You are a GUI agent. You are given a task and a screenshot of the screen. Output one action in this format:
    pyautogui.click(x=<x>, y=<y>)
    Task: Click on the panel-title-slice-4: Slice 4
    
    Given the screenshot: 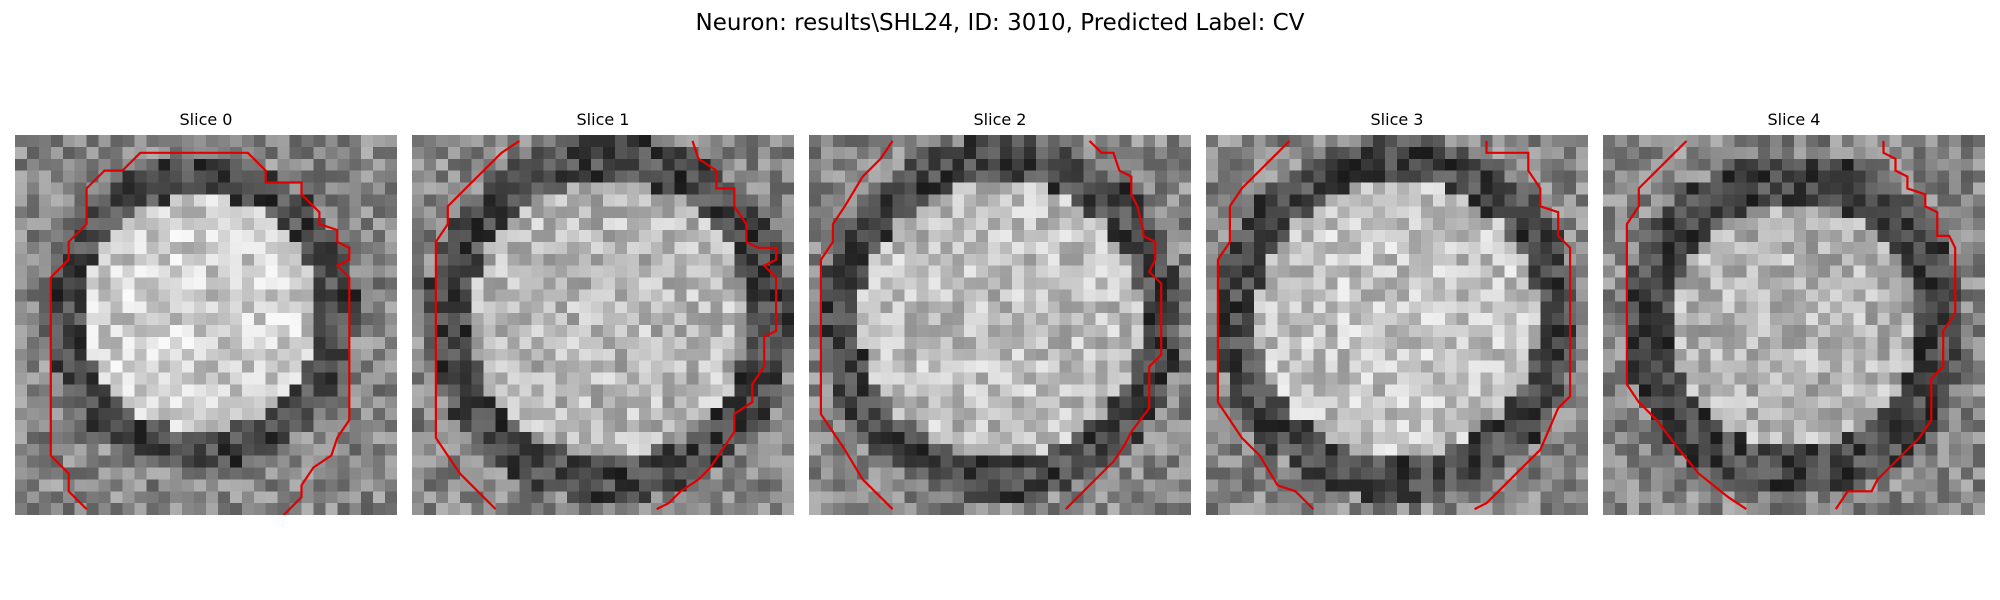 What is the action you would take?
    pyautogui.click(x=1794, y=119)
    